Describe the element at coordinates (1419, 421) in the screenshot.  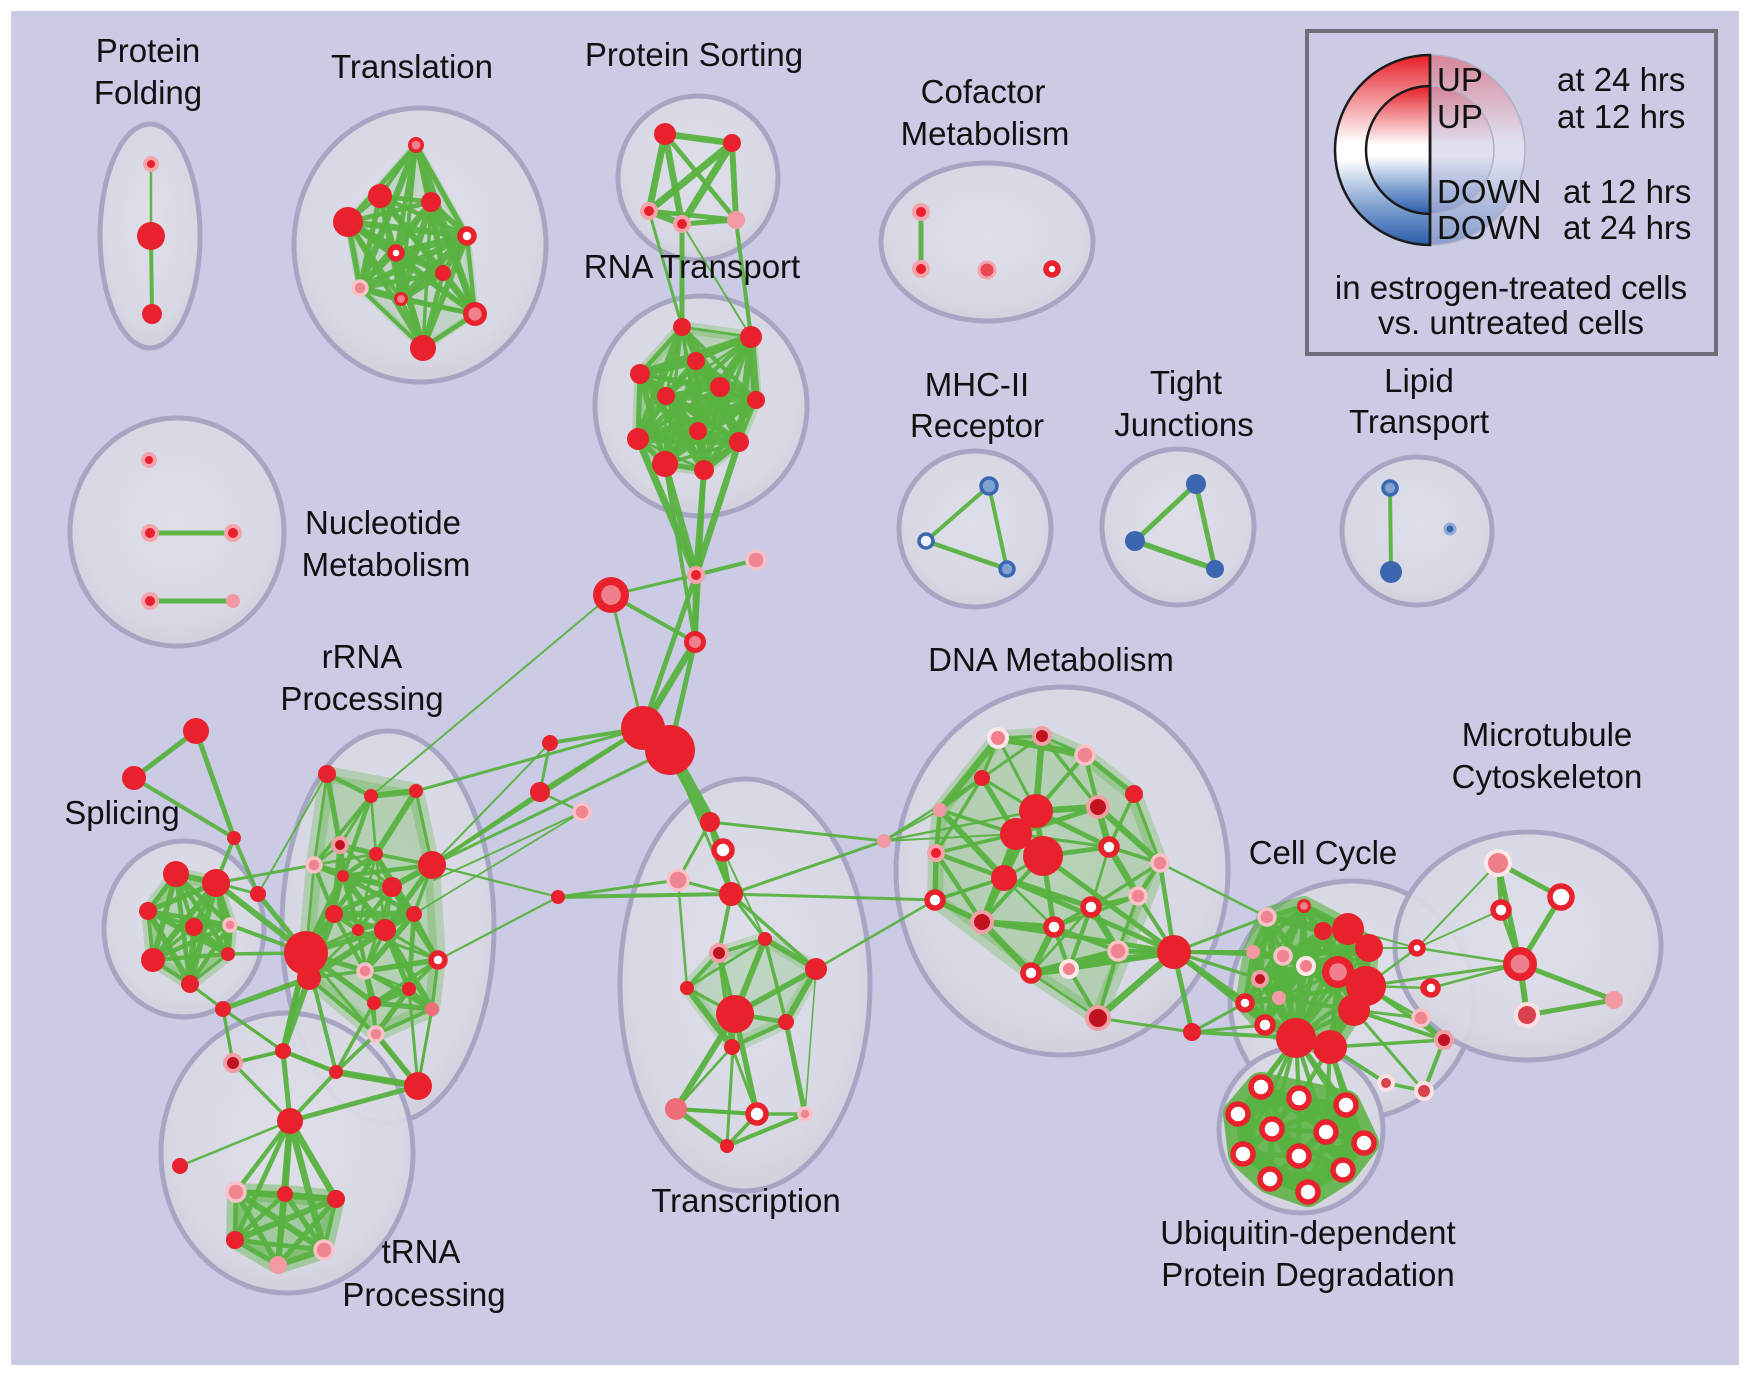
I see `svg-text: Transport` at that location.